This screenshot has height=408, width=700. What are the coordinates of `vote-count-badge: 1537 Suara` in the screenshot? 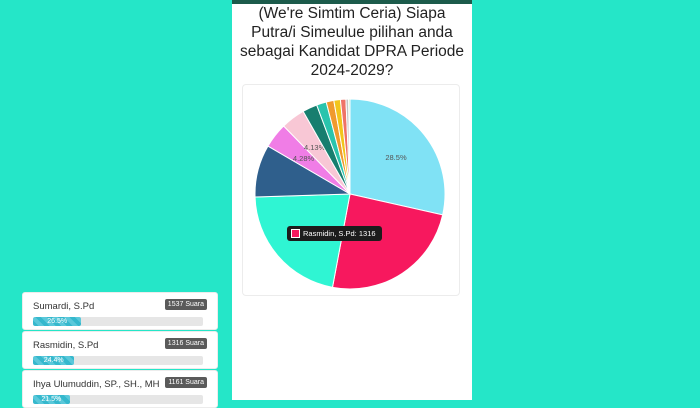 It's located at (185, 304).